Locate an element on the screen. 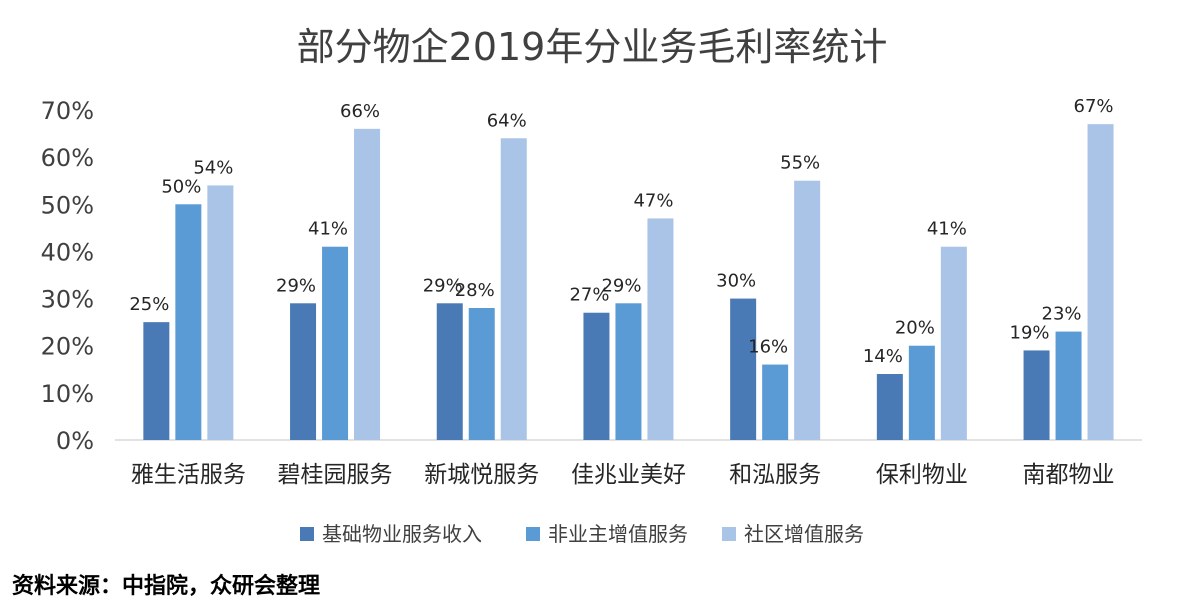 This screenshot has height=612, width=1184. y-axis: 0% 10% 20% 30% 40% 50% 60% 70% is located at coordinates (67, 276).